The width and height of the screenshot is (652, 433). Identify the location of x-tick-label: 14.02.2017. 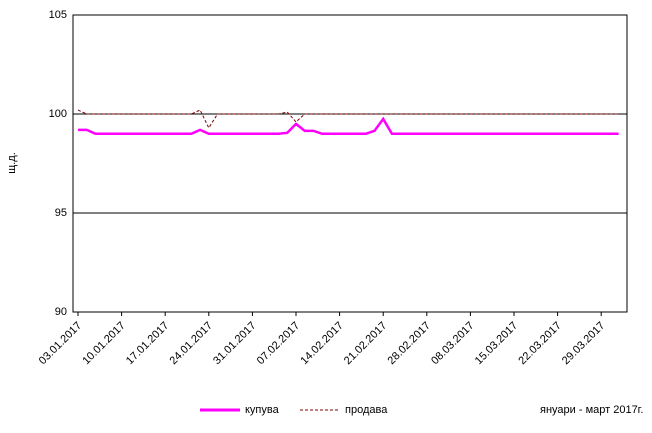
(321, 343).